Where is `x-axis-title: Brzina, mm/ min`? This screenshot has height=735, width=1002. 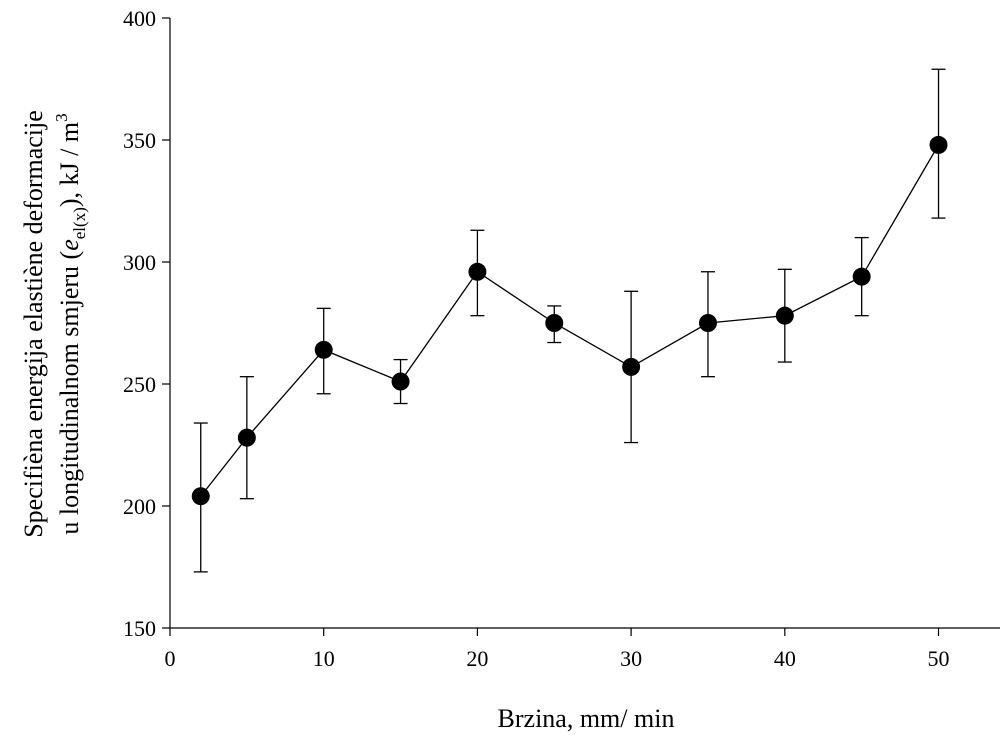 x-axis-title: Brzina, mm/ min is located at coordinates (586, 718).